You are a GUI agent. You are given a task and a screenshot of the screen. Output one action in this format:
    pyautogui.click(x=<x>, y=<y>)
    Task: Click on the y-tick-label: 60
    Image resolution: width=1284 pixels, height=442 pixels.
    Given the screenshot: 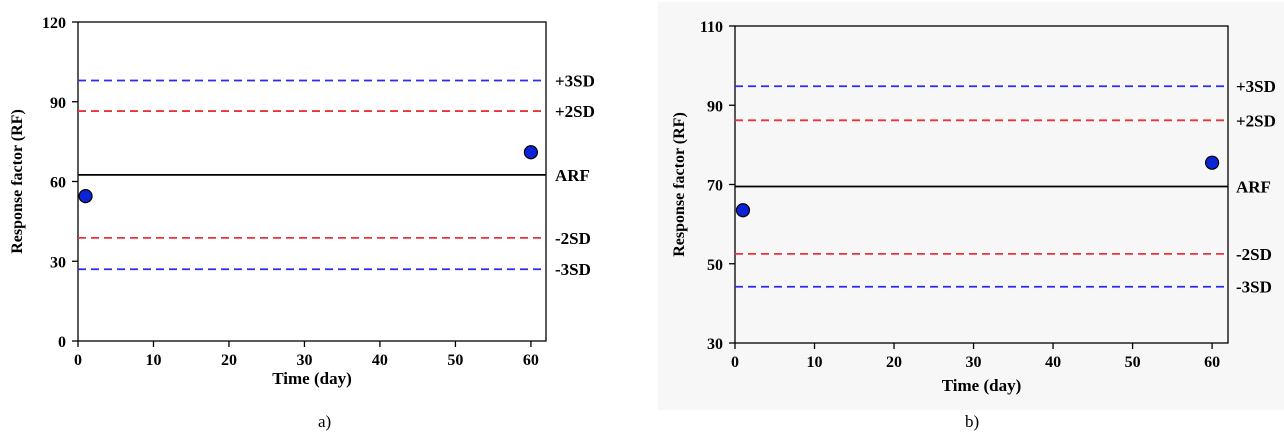 What is the action you would take?
    pyautogui.click(x=58, y=183)
    